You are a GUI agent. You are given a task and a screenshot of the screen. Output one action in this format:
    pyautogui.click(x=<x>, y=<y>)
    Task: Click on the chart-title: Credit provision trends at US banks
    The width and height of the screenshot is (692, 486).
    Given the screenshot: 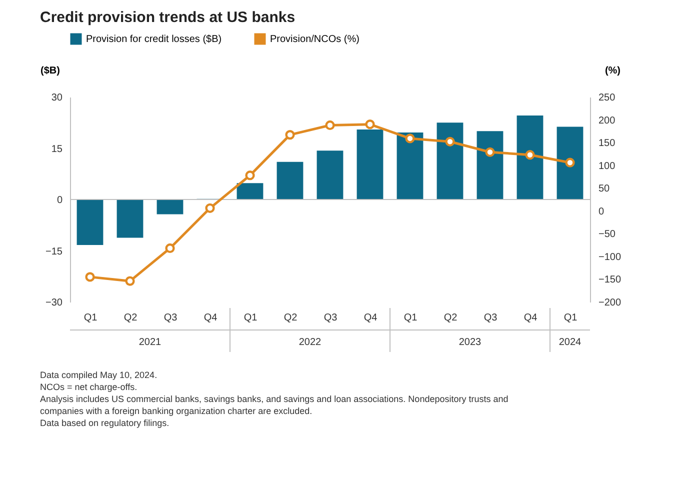 What is the action you would take?
    pyautogui.click(x=168, y=17)
    